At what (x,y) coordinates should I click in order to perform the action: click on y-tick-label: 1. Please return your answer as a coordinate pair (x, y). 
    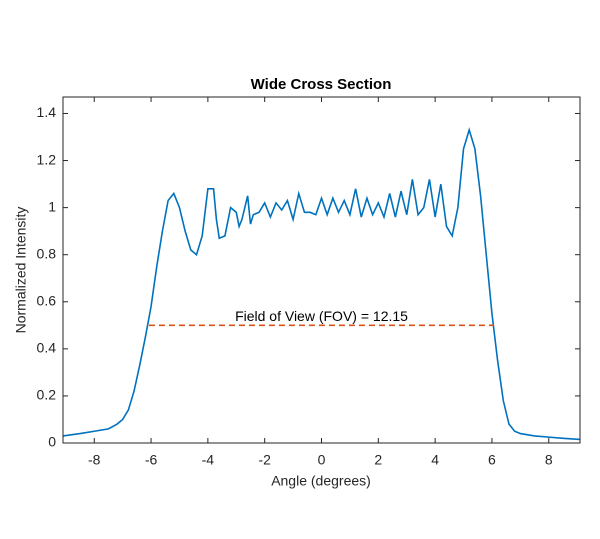
    Looking at the image, I should click on (52, 206).